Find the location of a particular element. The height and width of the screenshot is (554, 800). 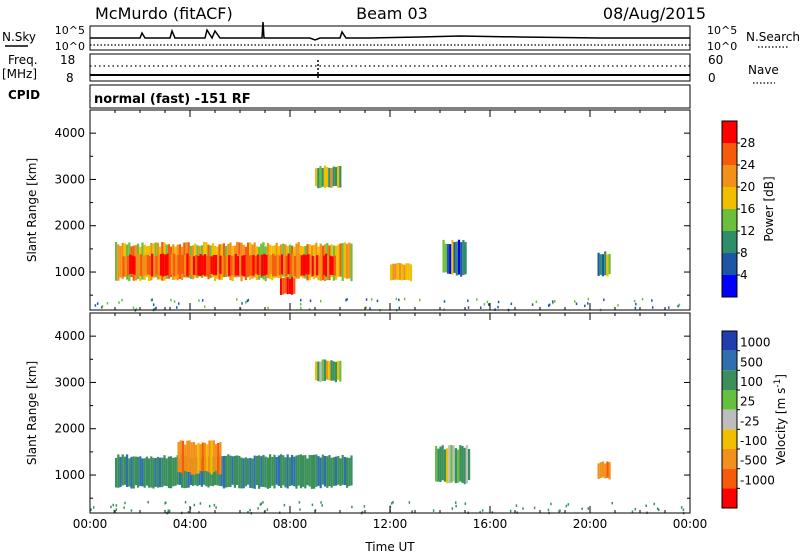

noise-tick-top-left: 10^5 is located at coordinates (70, 30).